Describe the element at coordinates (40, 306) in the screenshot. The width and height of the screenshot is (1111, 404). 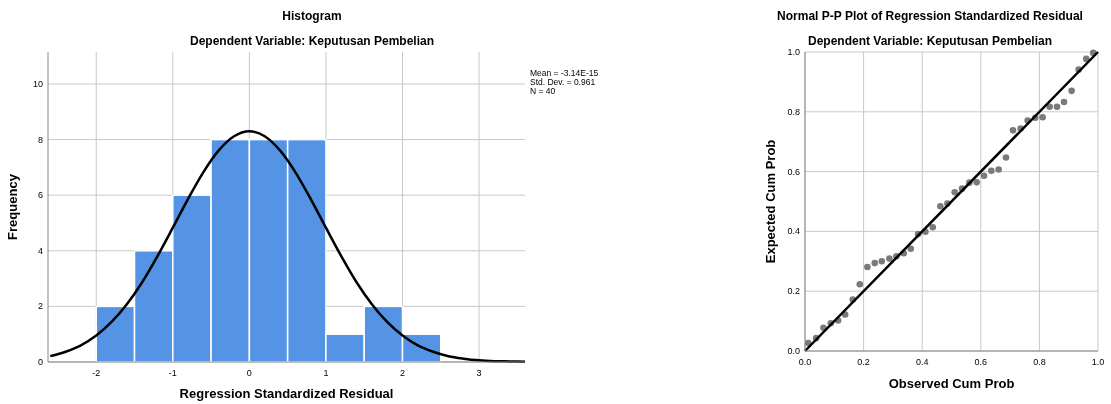
I see `y-tick-label: 2` at that location.